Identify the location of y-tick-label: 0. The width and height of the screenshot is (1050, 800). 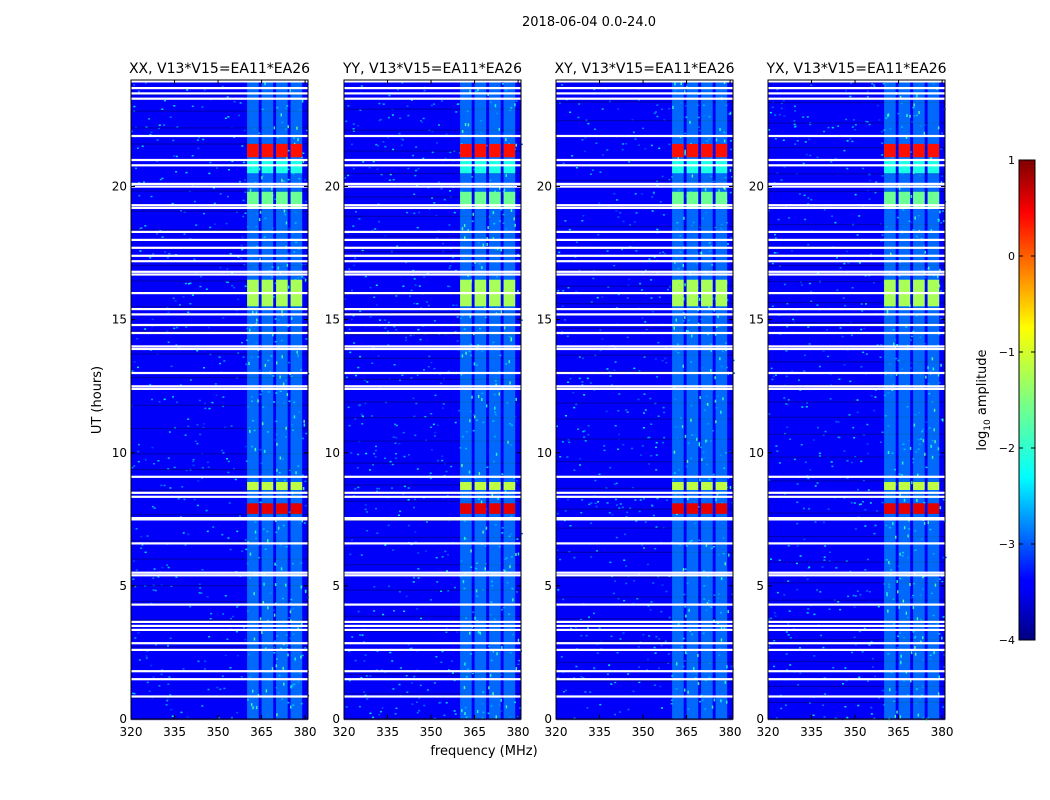
(548, 719).